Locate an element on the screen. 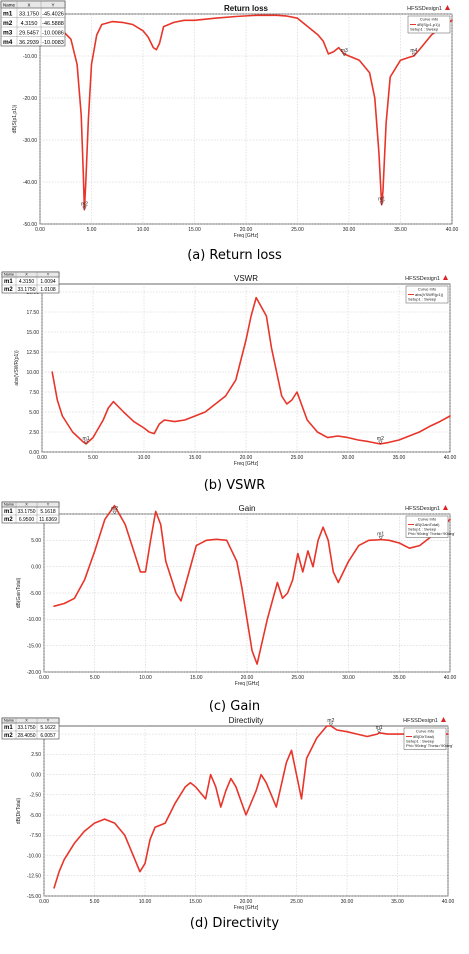  legend-entry: dB(DirTotal) is located at coordinates (424, 736).